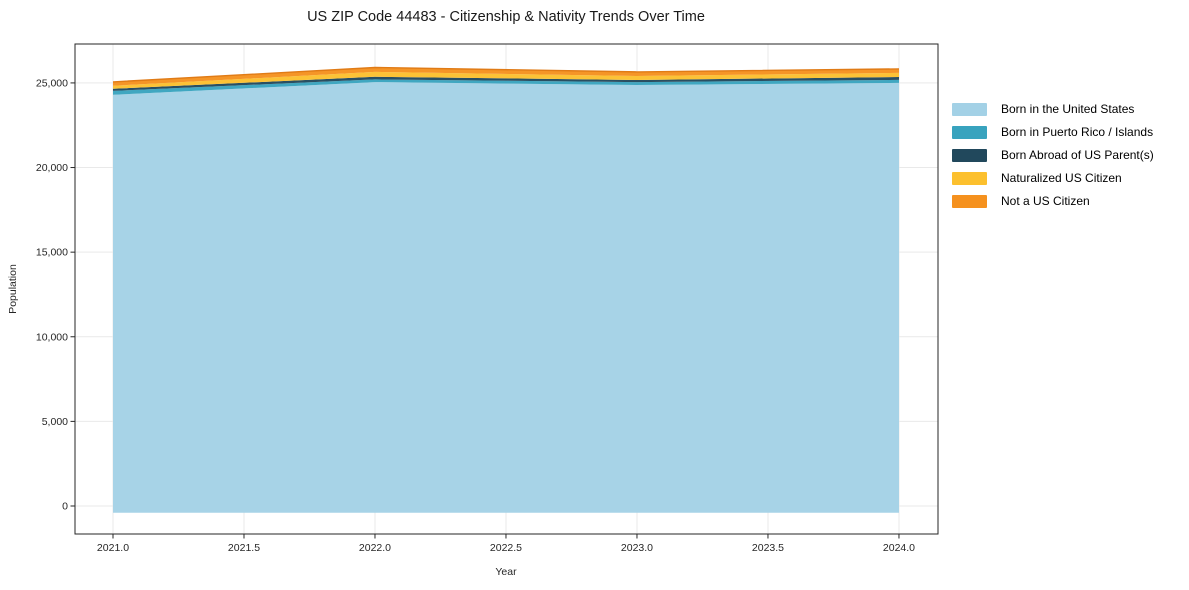  I want to click on x-axis-label: Year, so click(506, 572).